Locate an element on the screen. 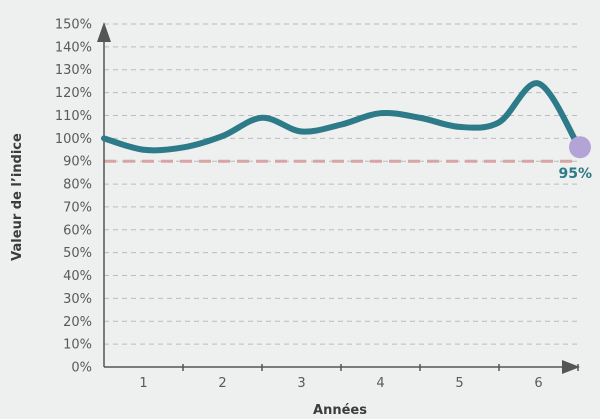 The width and height of the screenshot is (600, 419). y-tick-label: 150% is located at coordinates (73, 25).